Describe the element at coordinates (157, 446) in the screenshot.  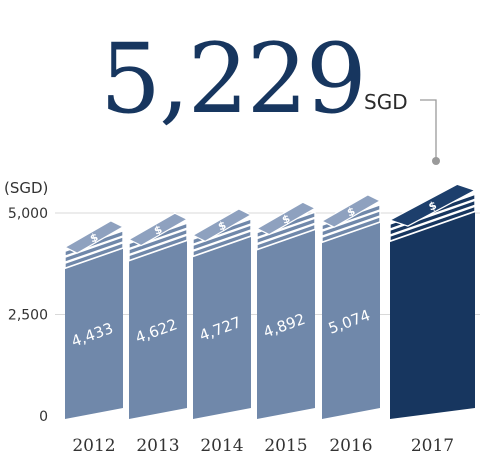
I see `x-tick-label: 2013` at that location.